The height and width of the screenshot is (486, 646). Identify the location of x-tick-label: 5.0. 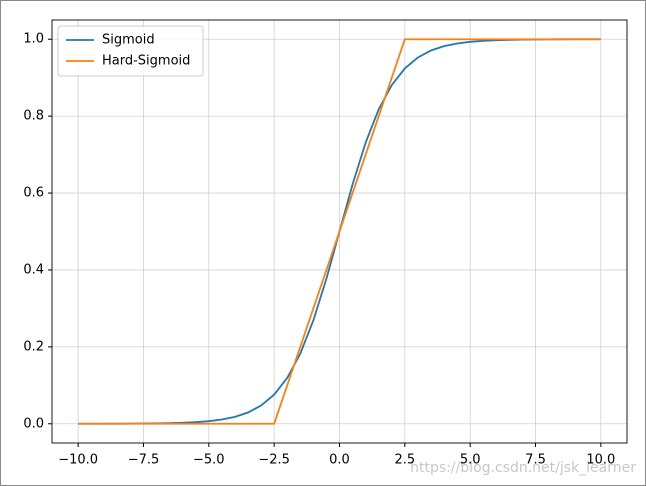
(470, 460).